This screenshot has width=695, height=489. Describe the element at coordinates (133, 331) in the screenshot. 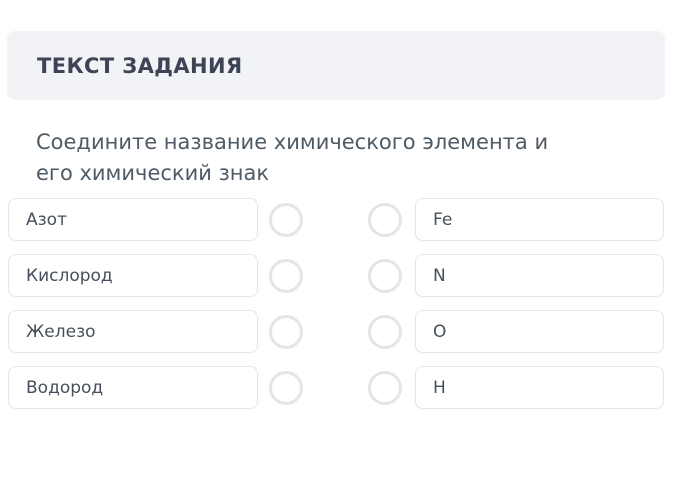

I see `left-item-box: Железо` at that location.